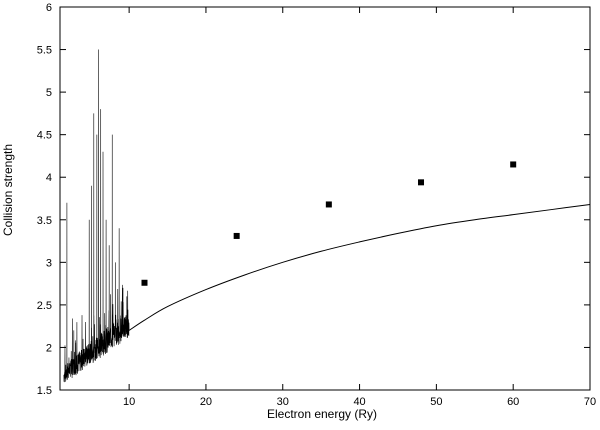 The image size is (600, 430). Describe the element at coordinates (44, 221) in the screenshot. I see `y-tick-label: 3.5` at that location.